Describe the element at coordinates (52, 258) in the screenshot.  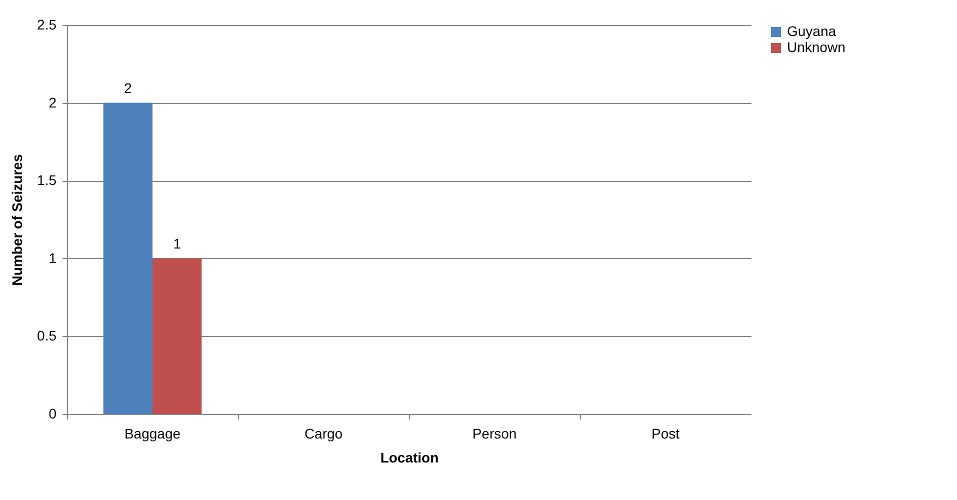
I see `y-tick-label: 1` at that location.